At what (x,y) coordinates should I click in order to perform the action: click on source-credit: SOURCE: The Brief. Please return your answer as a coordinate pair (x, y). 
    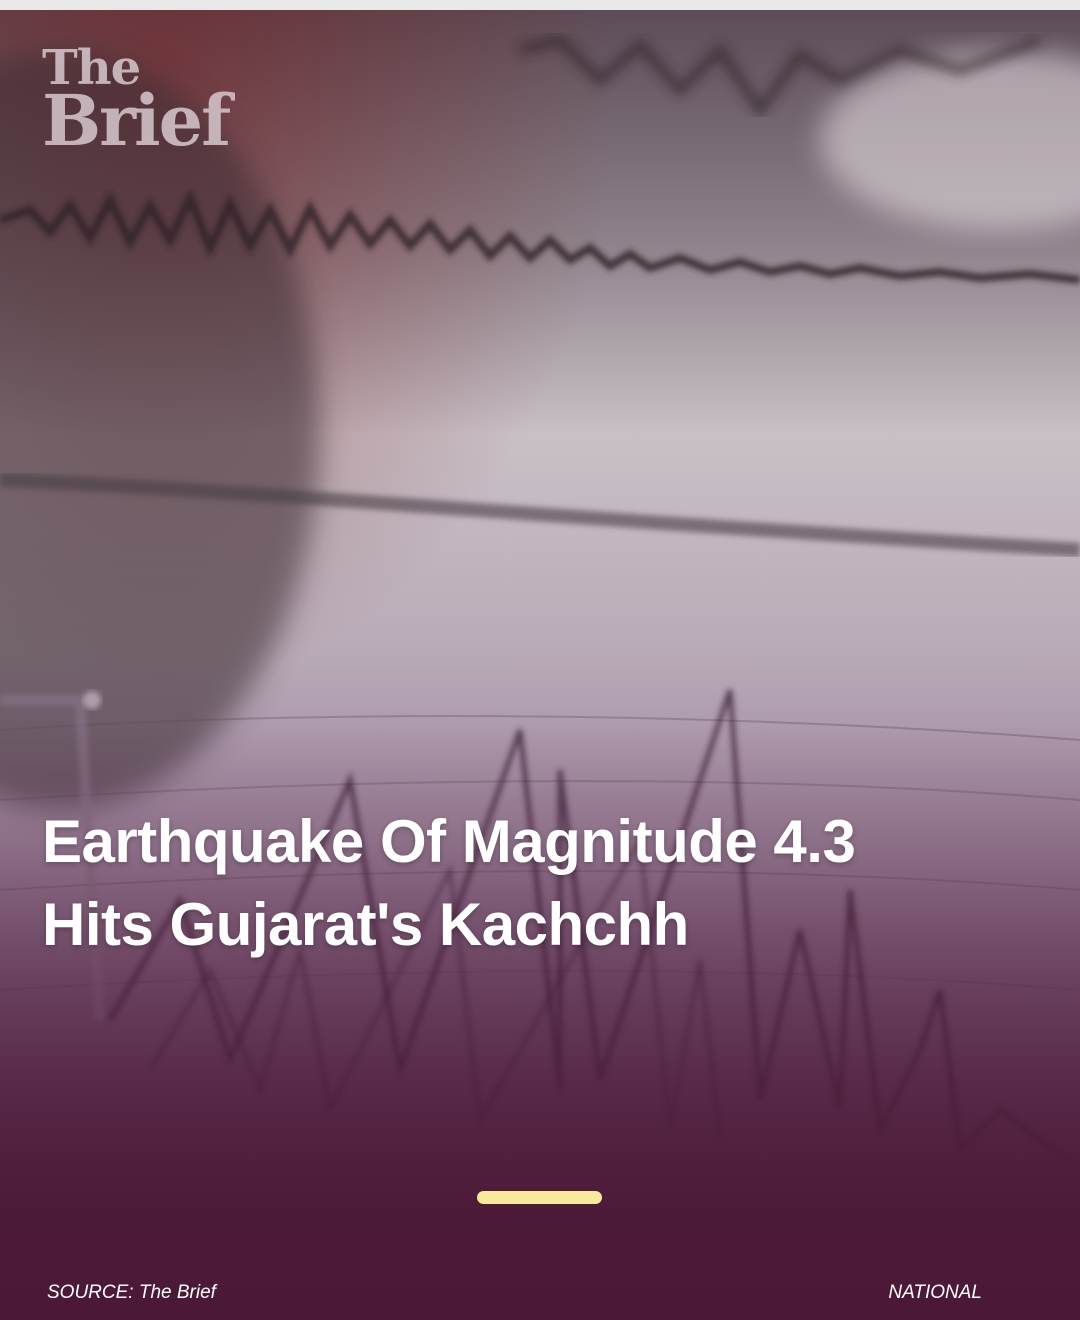
    Looking at the image, I should click on (131, 1292).